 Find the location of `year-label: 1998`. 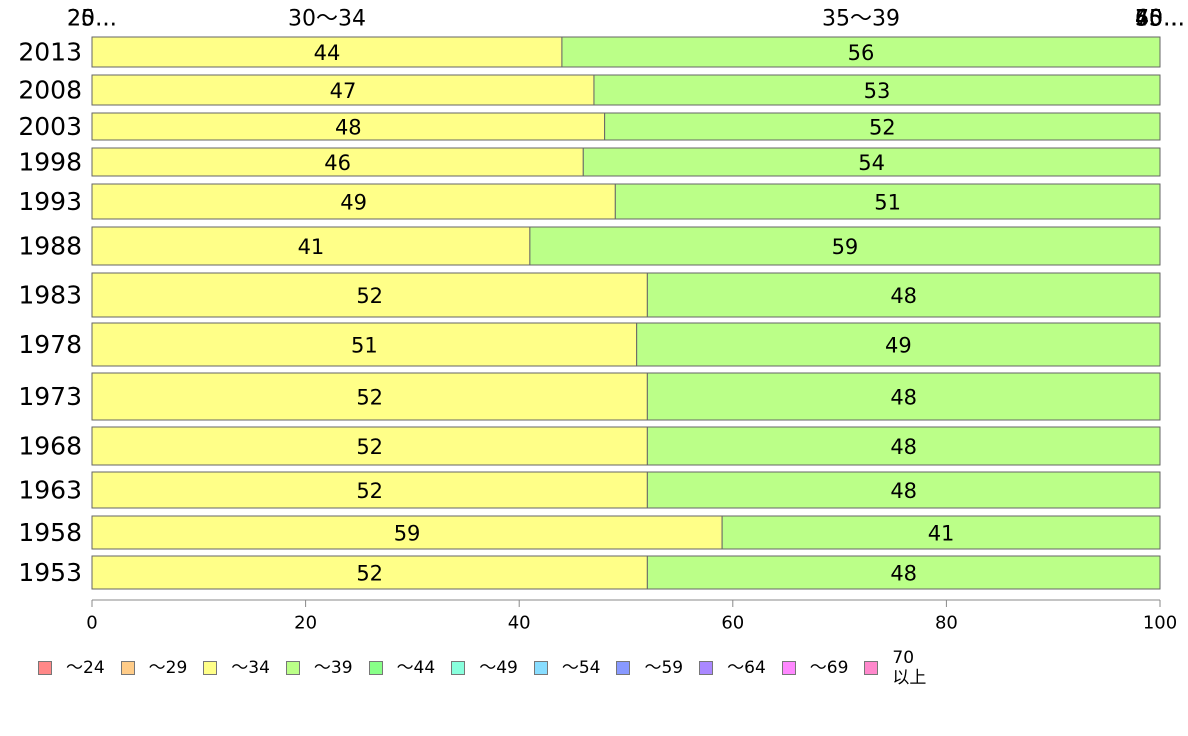

year-label: 1998 is located at coordinates (50, 162).